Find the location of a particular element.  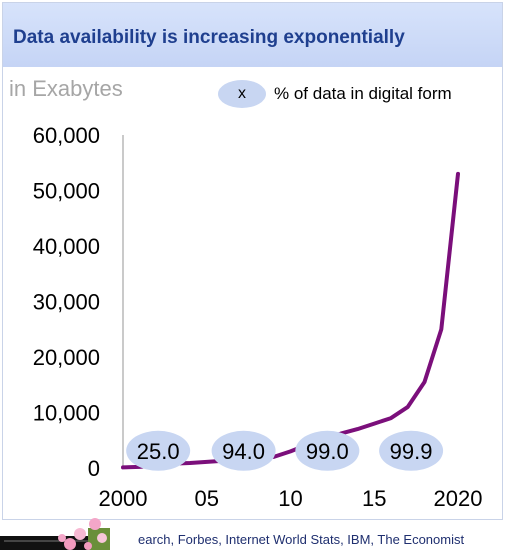

legend: x % of data in digital form is located at coordinates (335, 94).